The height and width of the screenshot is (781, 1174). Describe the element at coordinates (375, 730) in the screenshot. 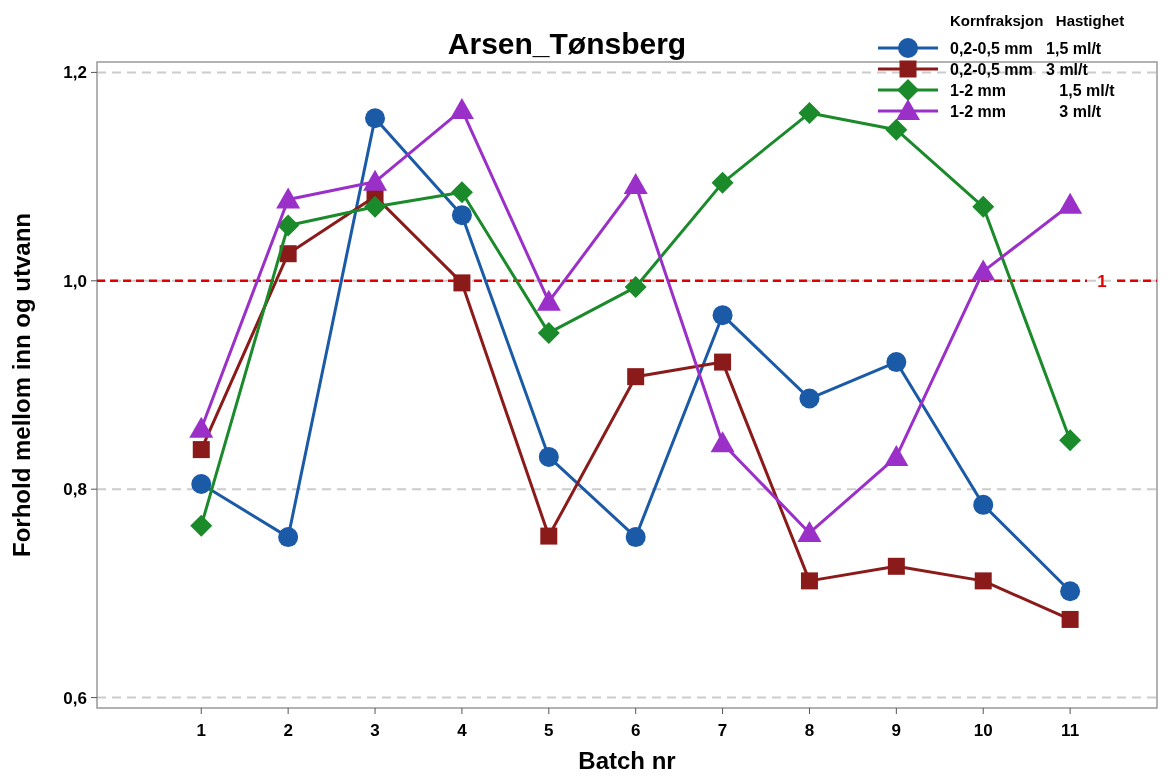

I see `x-tick-label: 3` at that location.